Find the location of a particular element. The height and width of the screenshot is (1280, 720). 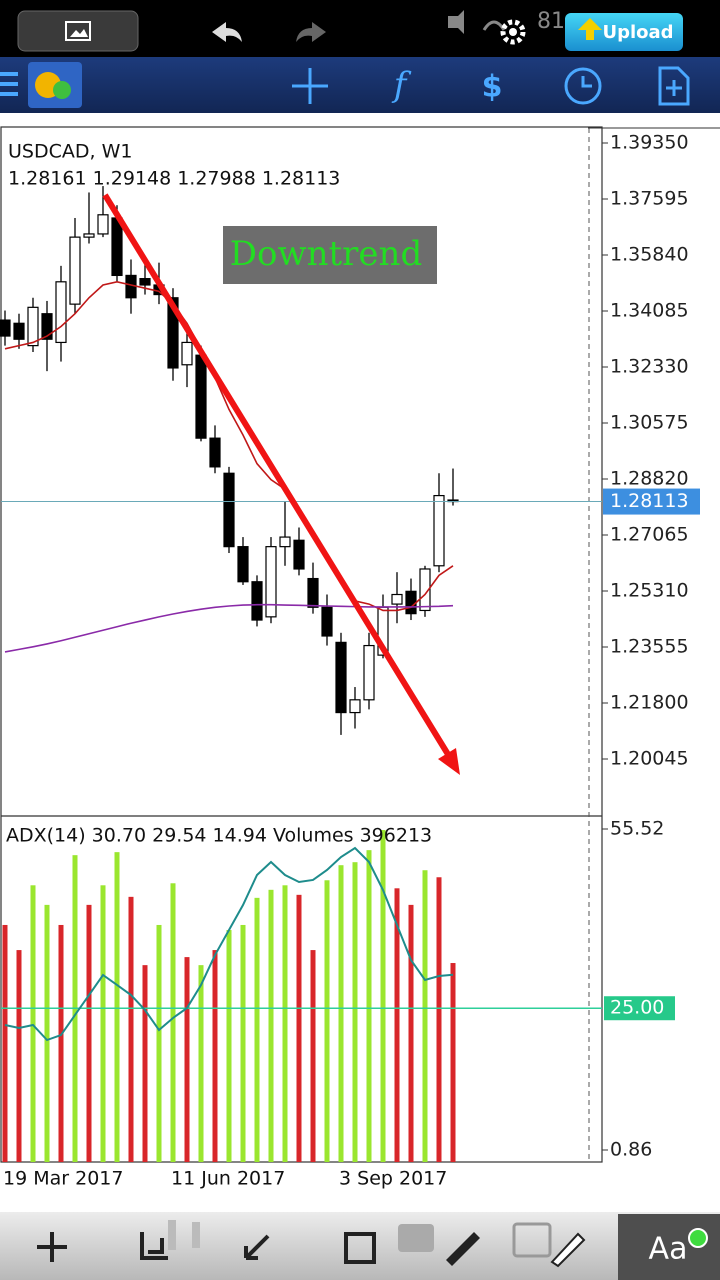

indicator-title: ADX(14) 30.70 29.54 14.94 Volumes 396213 is located at coordinates (219, 836).